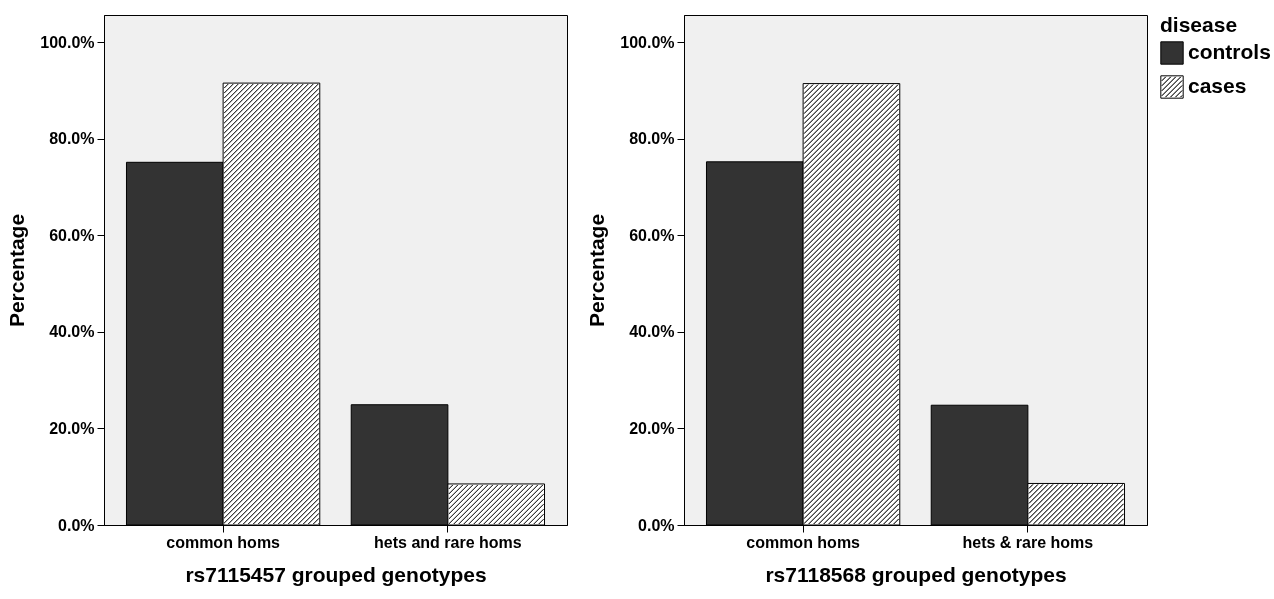 The height and width of the screenshot is (599, 1274). Describe the element at coordinates (1229, 51) in the screenshot. I see `legend-label: controls` at that location.